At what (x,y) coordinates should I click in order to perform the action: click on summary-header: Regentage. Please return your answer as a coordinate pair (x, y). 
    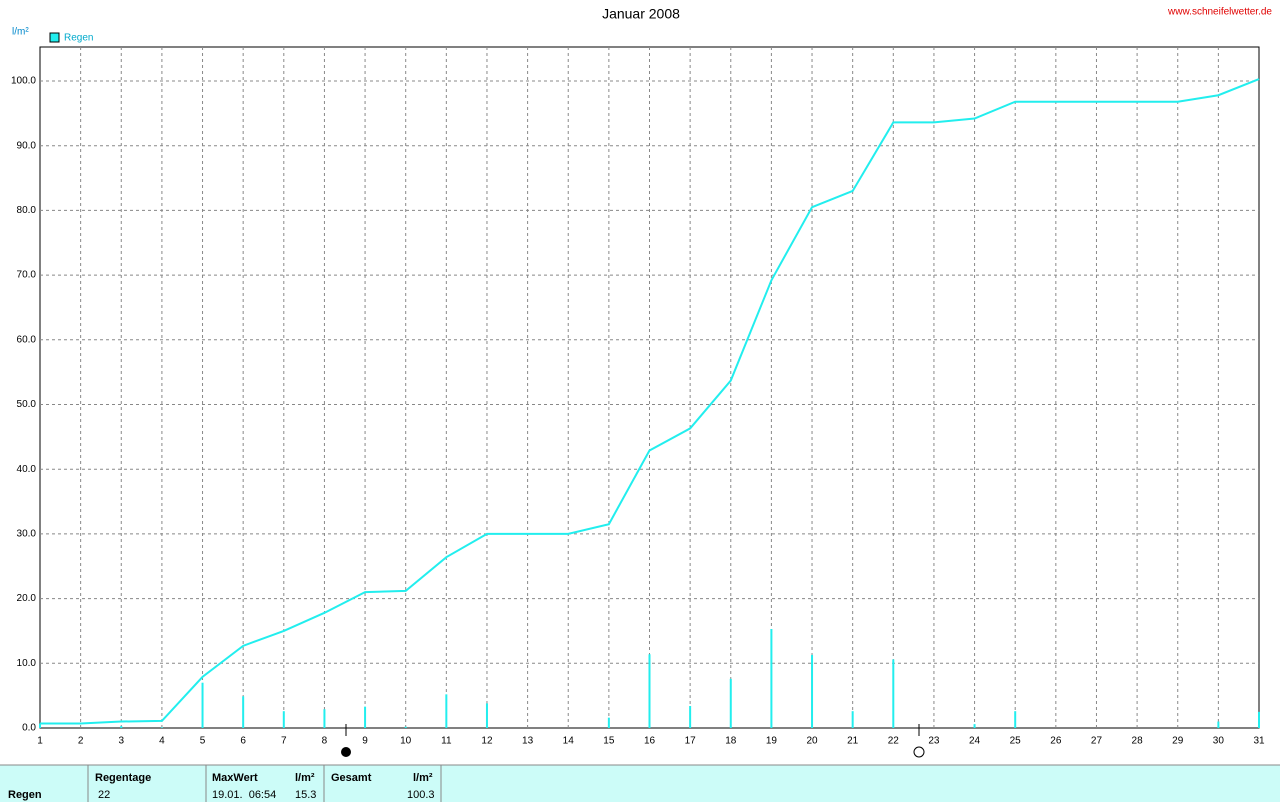
    Looking at the image, I should click on (123, 778).